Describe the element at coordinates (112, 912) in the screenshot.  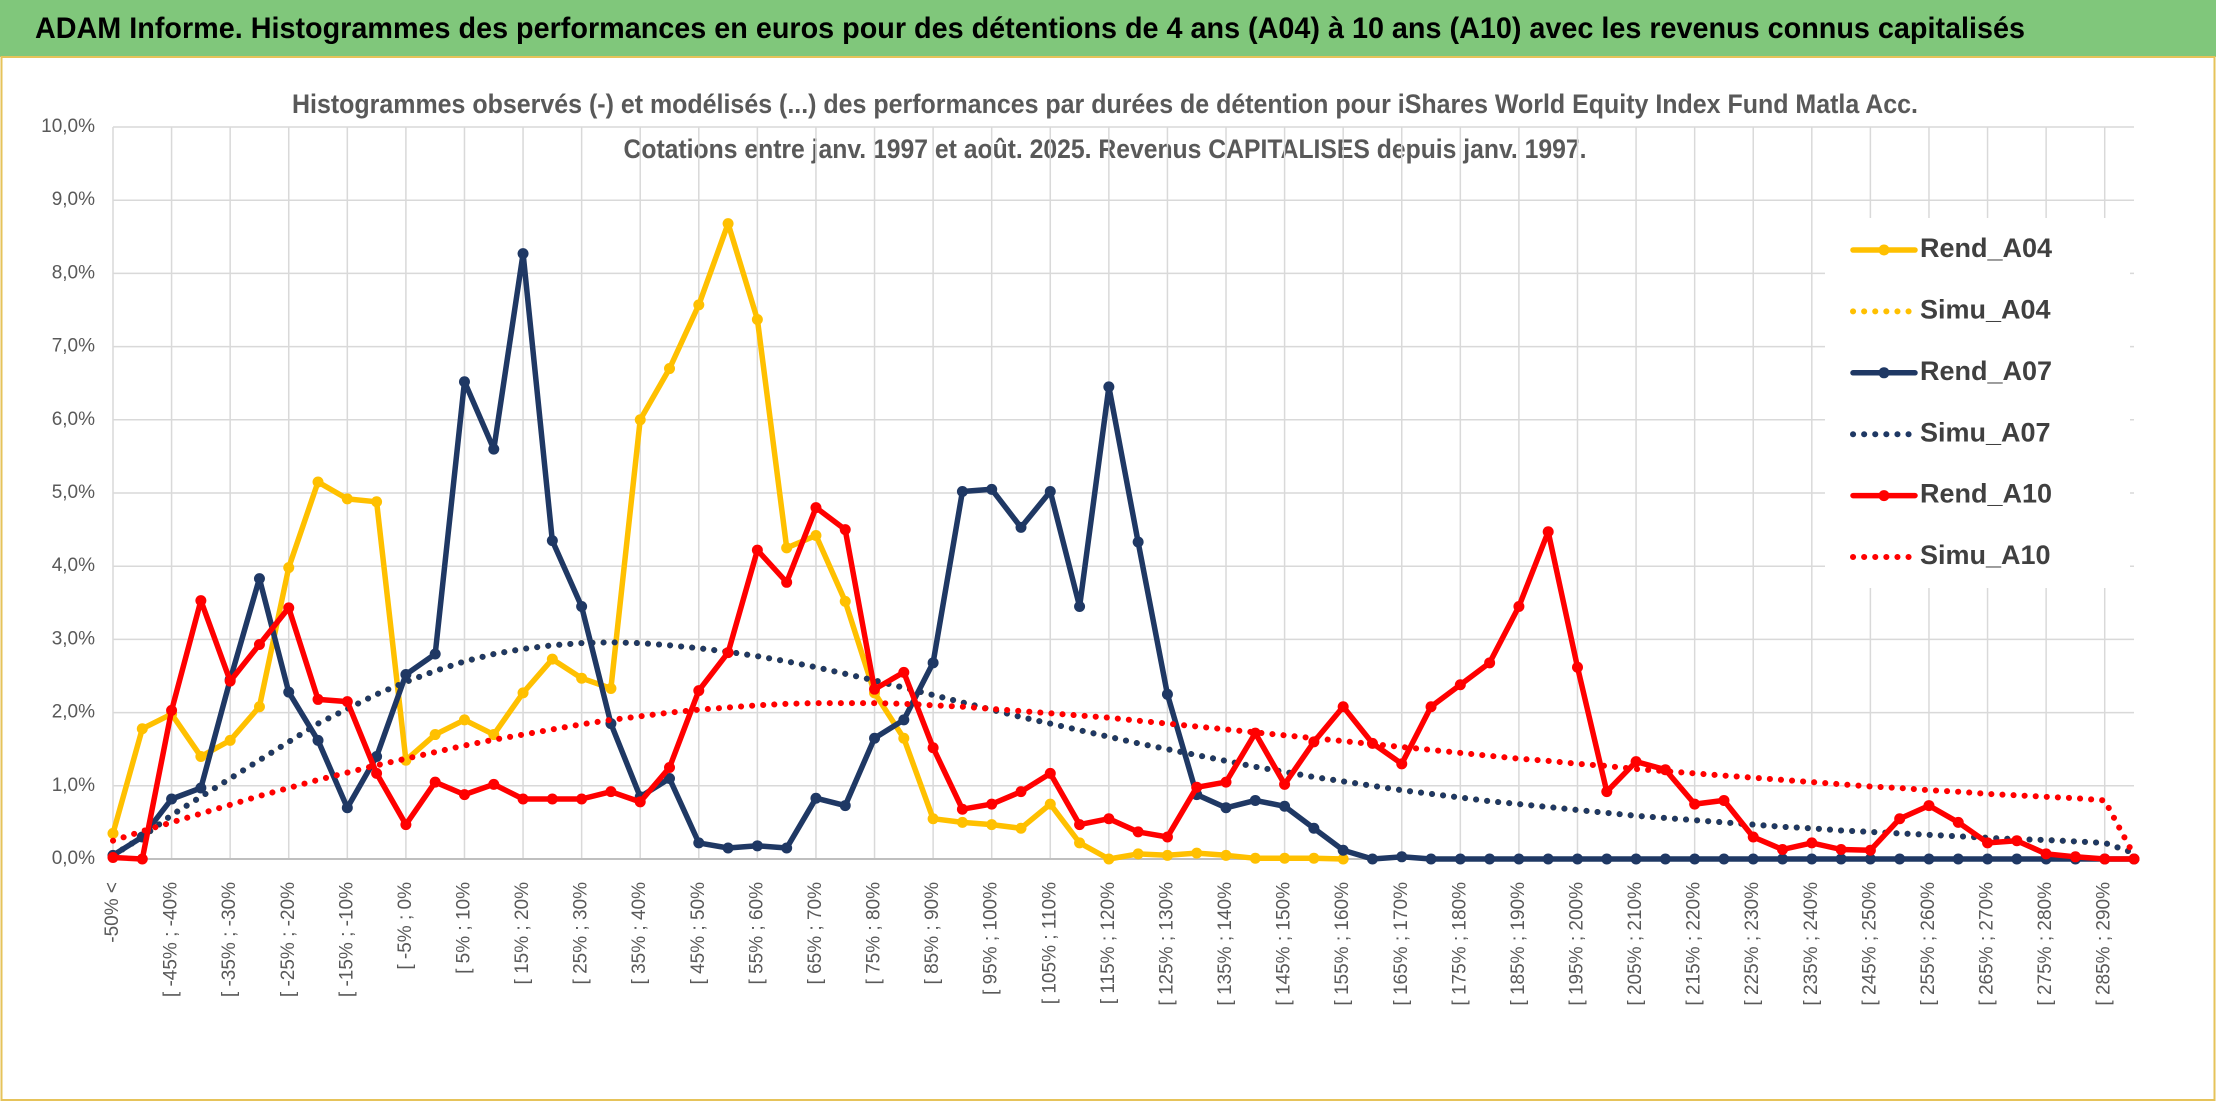
I see `x-tick-label: -50% <` at that location.